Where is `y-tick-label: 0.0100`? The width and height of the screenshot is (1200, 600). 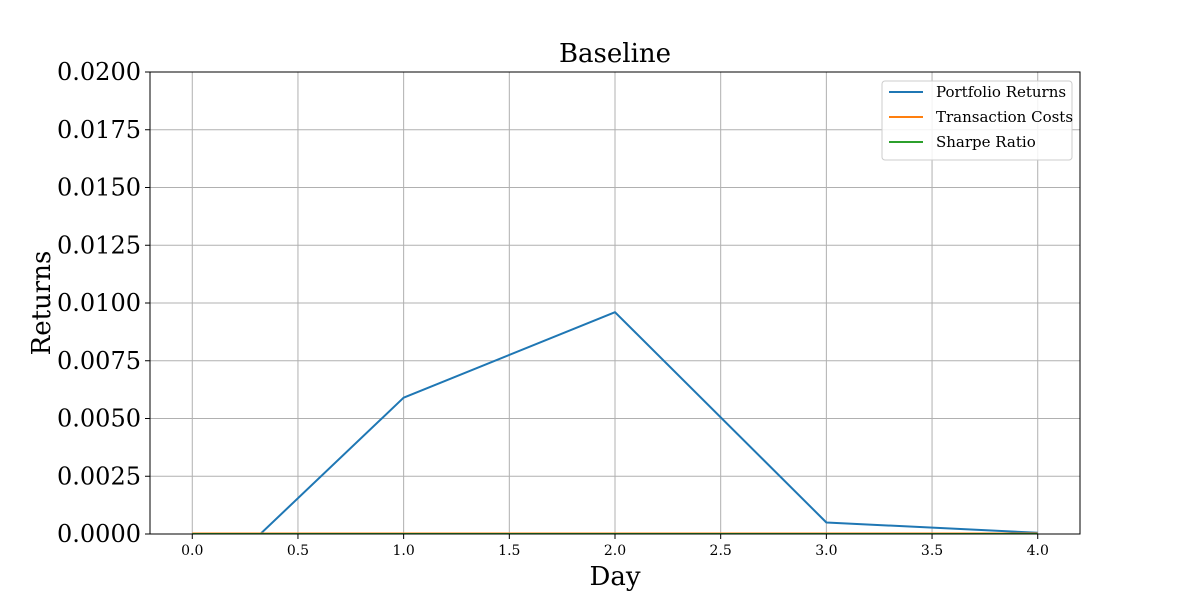 y-tick-label: 0.0100 is located at coordinates (99, 303).